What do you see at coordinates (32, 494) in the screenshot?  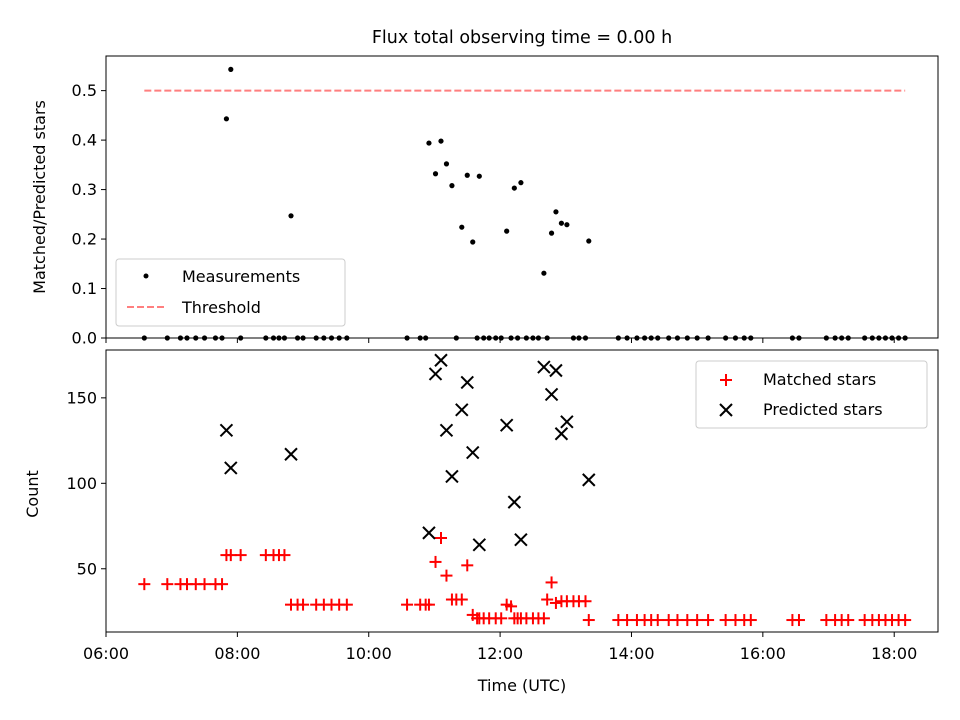 I see `bottom-y-axis-label: Count` at bounding box center [32, 494].